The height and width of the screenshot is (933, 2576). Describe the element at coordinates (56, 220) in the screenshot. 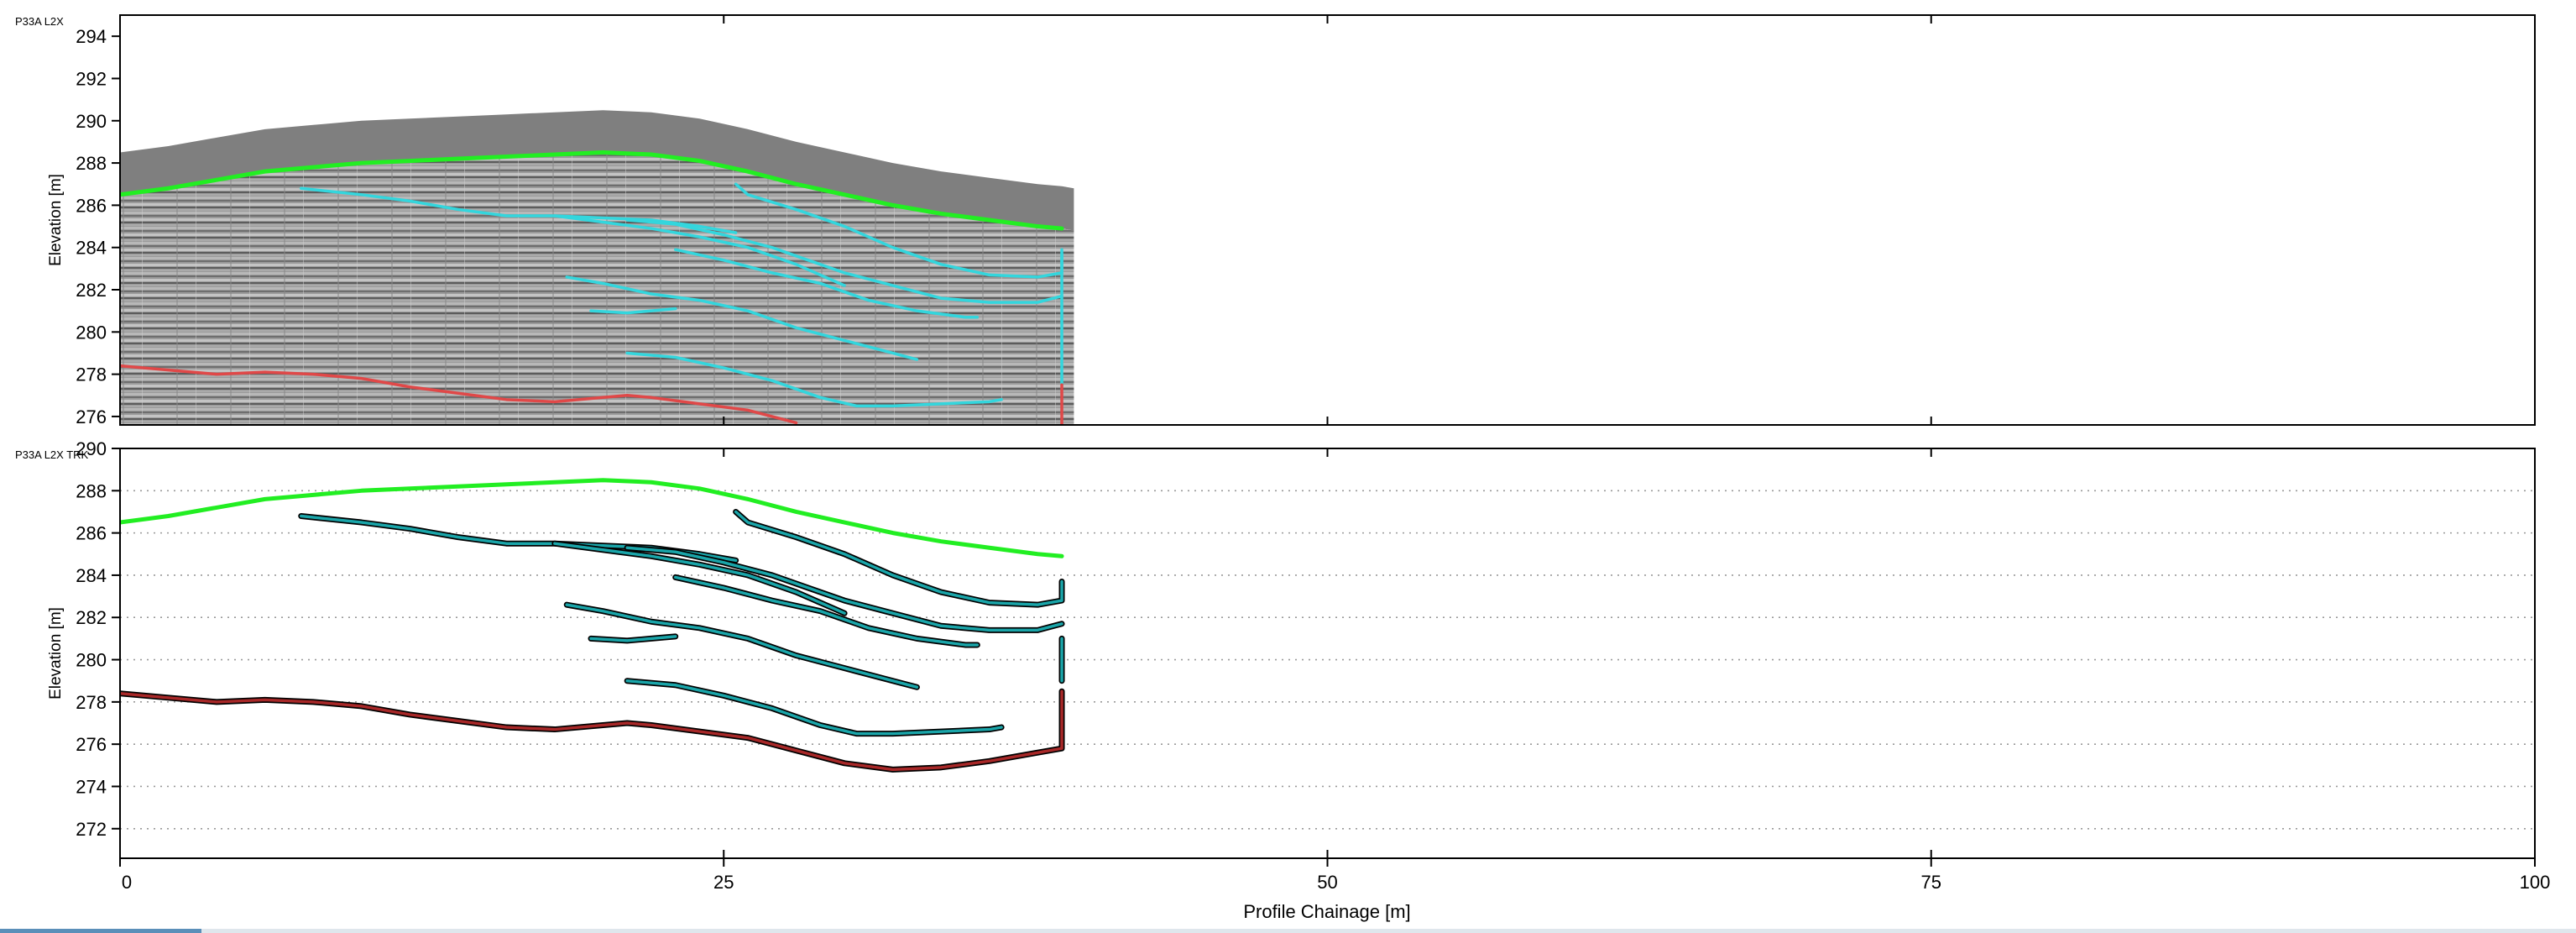

I see `top-y-axis-label: Elevation [m]` at that location.